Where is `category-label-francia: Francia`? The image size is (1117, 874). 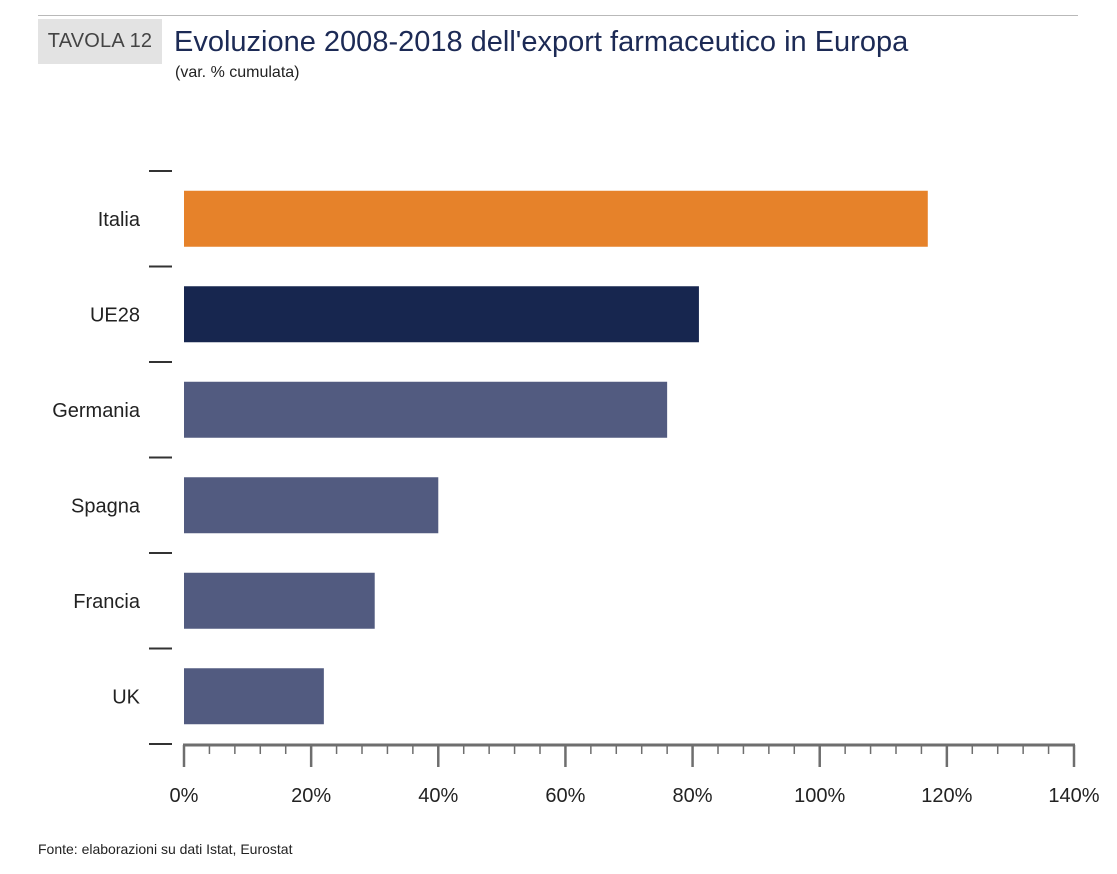 category-label-francia: Francia is located at coordinates (107, 602).